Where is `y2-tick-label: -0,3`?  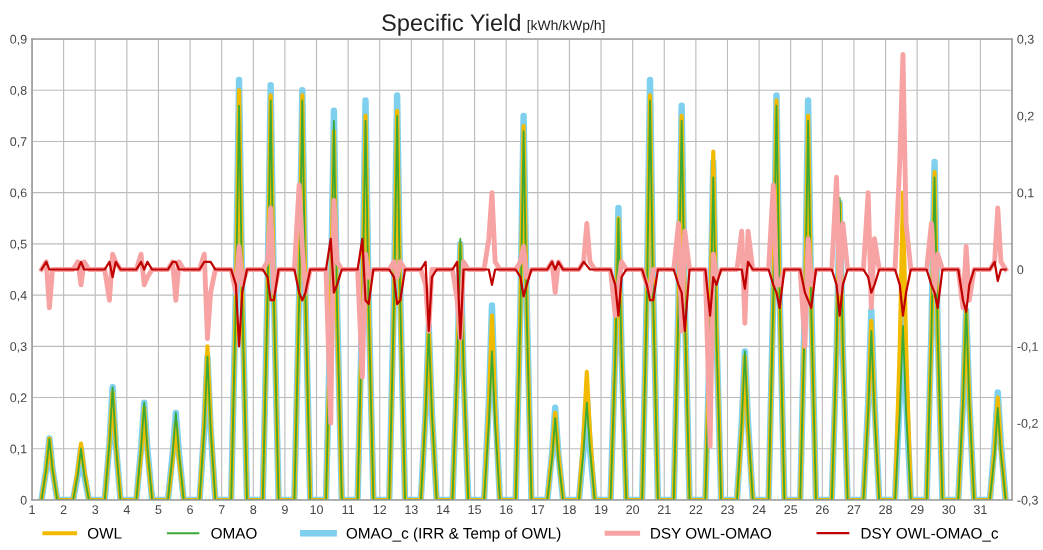
y2-tick-label: -0,3 is located at coordinates (1027, 501).